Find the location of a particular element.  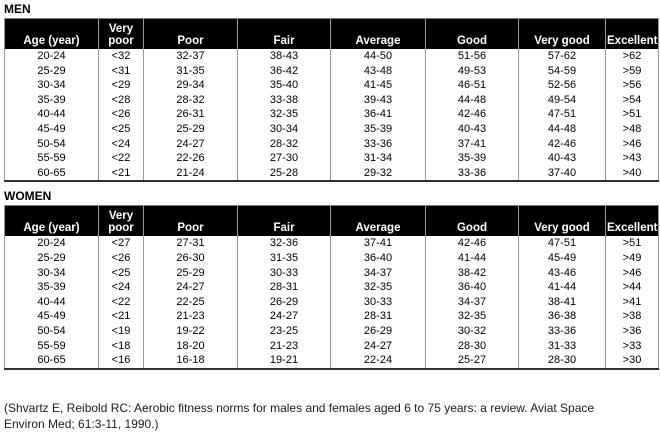

table-cell: 43-48 is located at coordinates (378, 71).